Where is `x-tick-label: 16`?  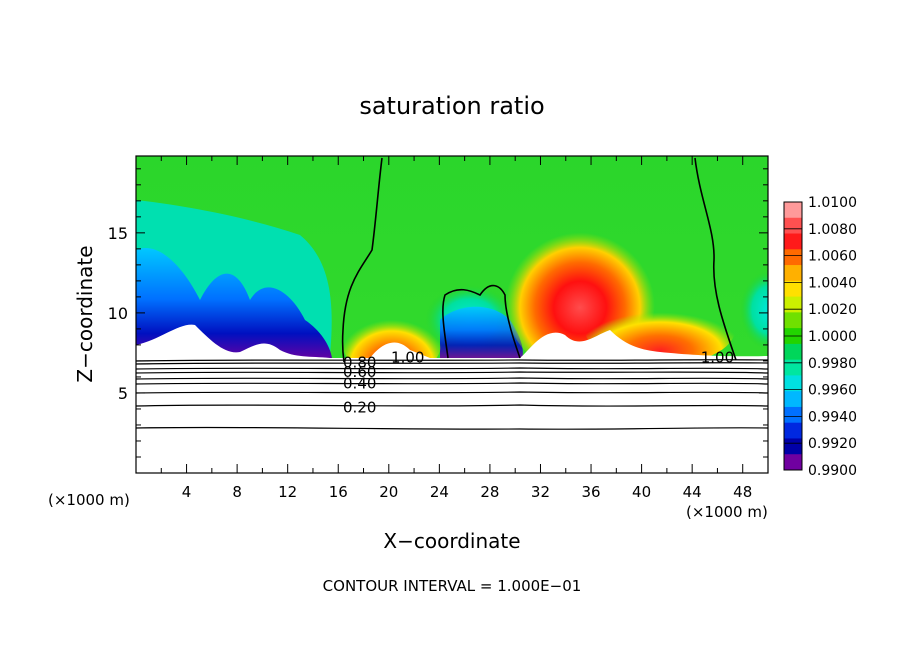
x-tick-label: 16 is located at coordinates (338, 492).